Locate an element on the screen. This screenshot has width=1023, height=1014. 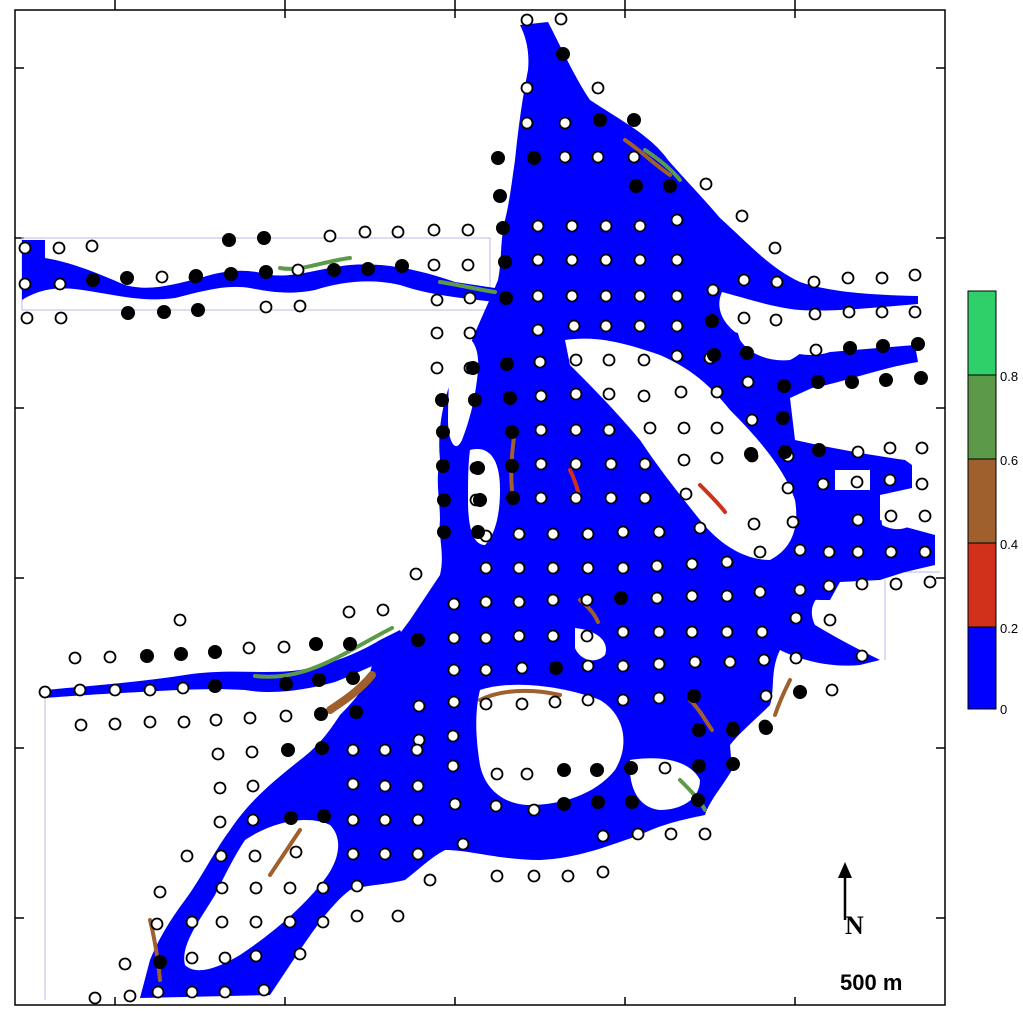
legend-tick-0-6: 0.6 is located at coordinates (1009, 460).